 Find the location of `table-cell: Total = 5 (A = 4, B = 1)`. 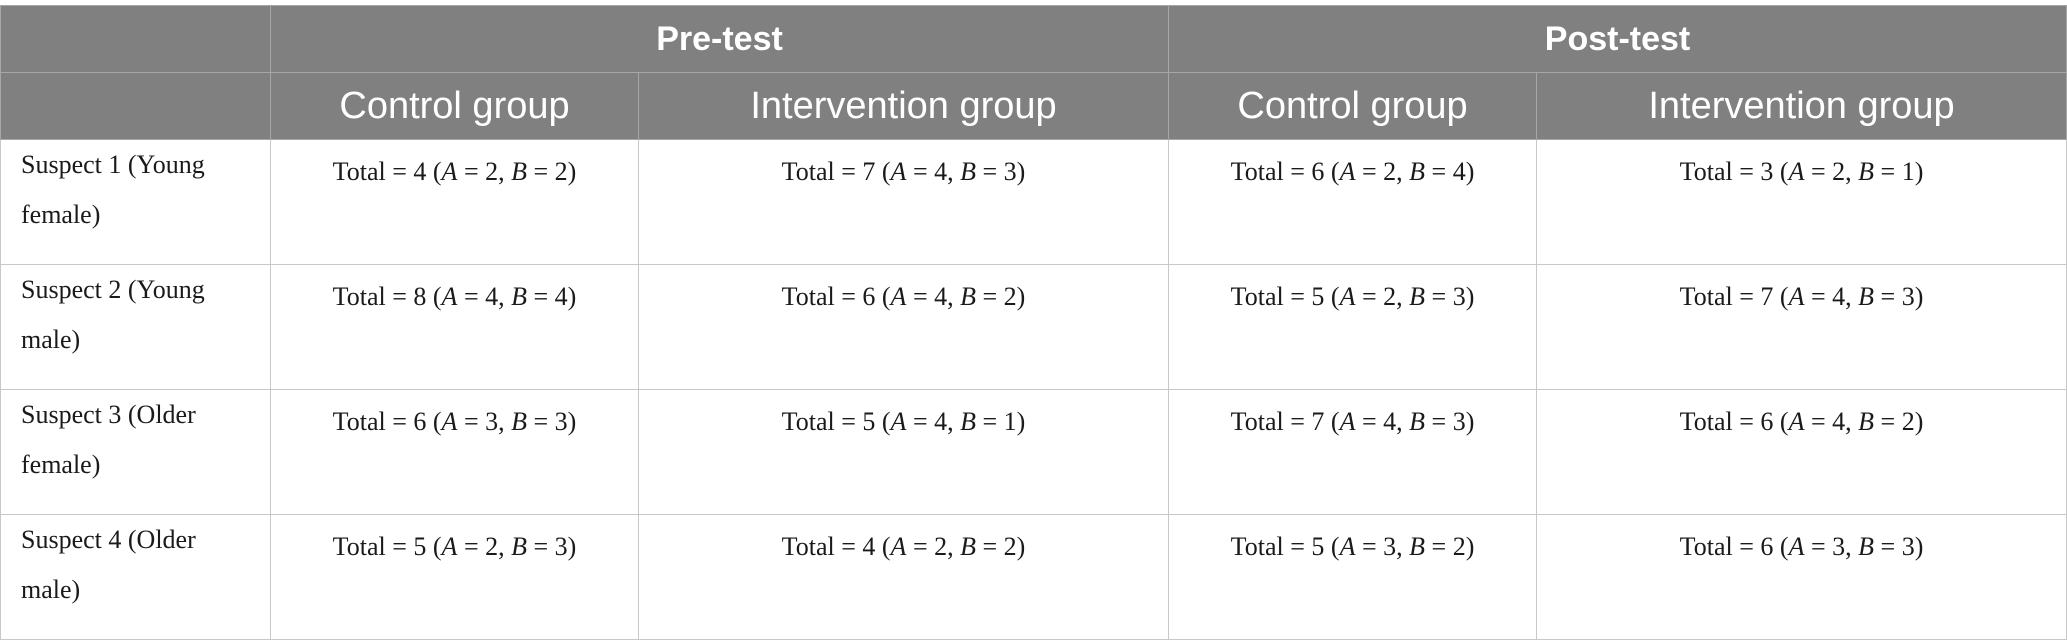

table-cell: Total = 5 (A = 4, B = 1) is located at coordinates (903, 452).